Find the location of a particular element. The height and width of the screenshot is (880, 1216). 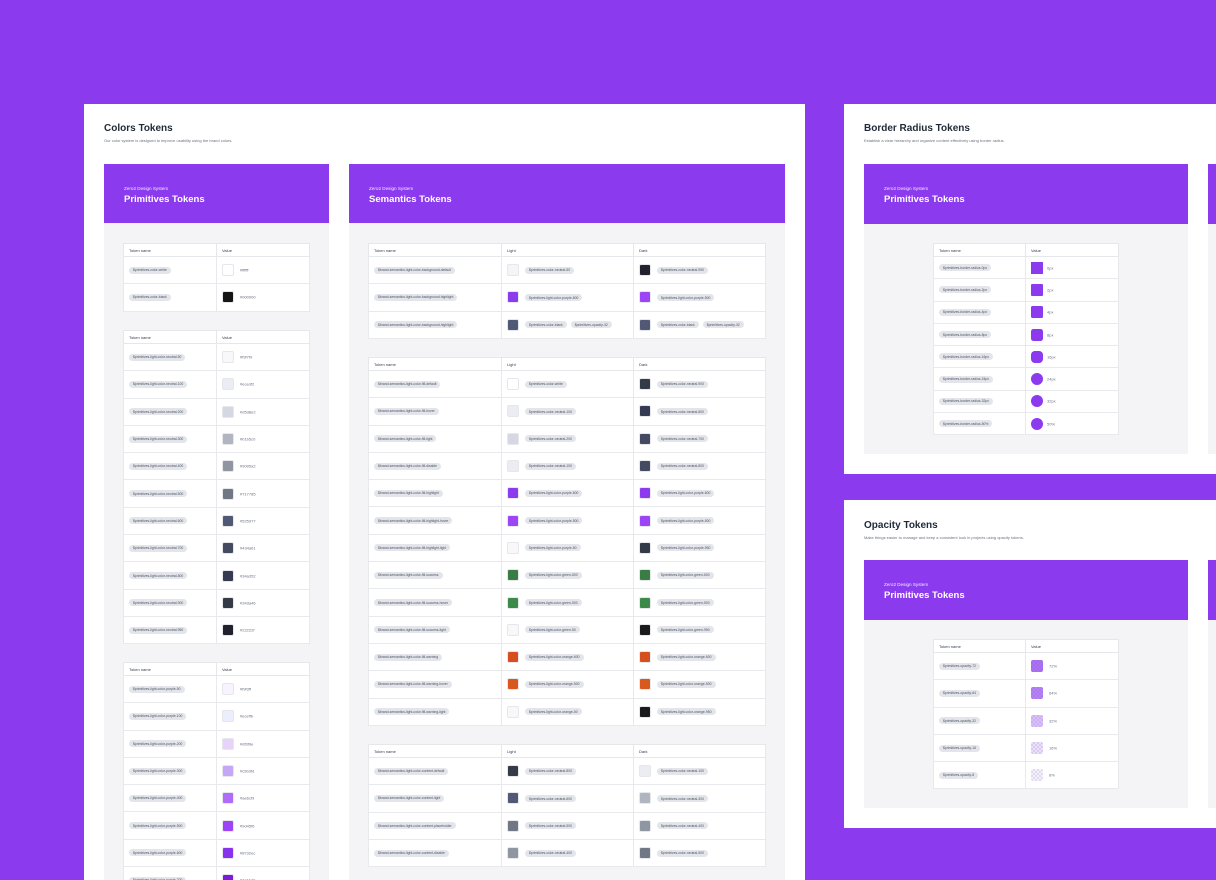

hex-value: #7c1bd9 is located at coordinates (247, 879).